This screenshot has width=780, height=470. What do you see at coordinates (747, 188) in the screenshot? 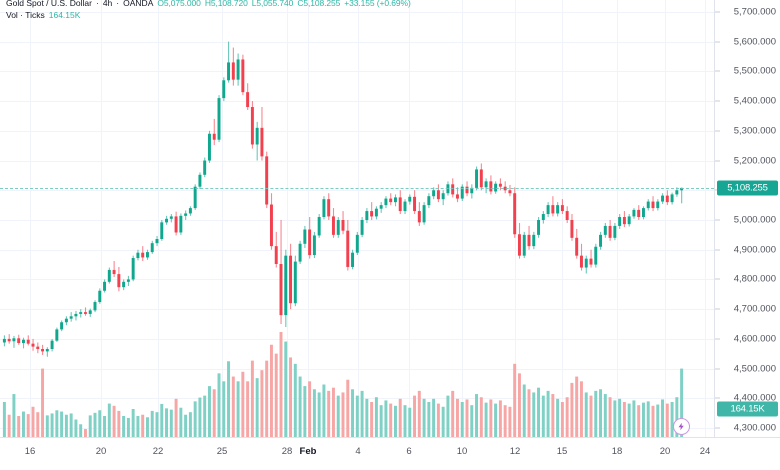
I see `current-price-badge: 5,108.255` at bounding box center [747, 188].